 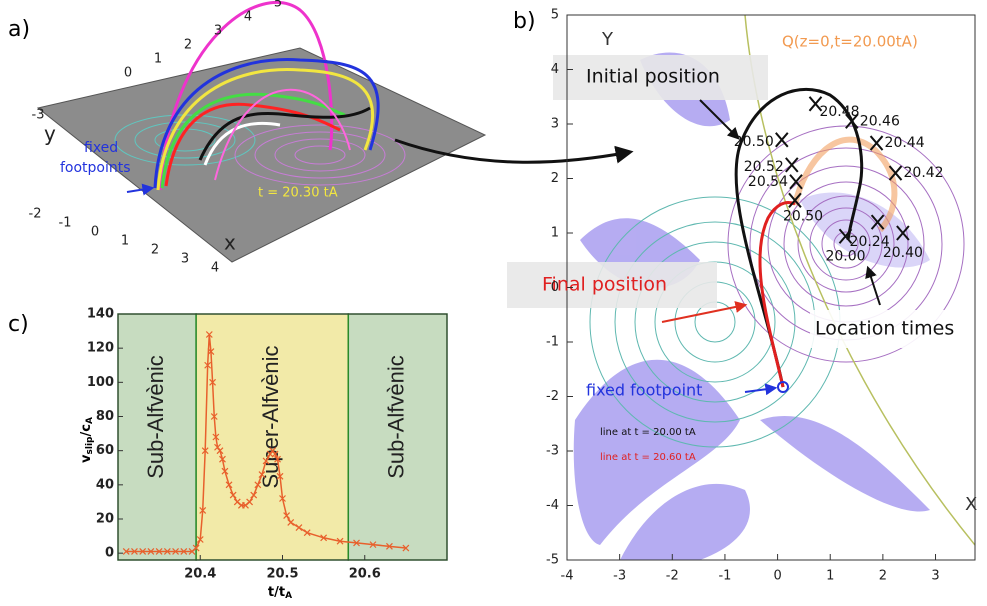 What do you see at coordinates (276, 592) in the screenshot?
I see `x-label-part: t/t` at bounding box center [276, 592].